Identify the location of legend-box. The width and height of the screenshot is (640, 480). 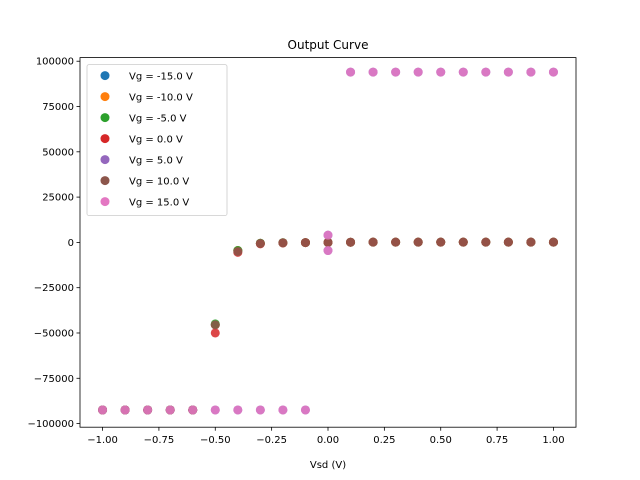
(157, 140).